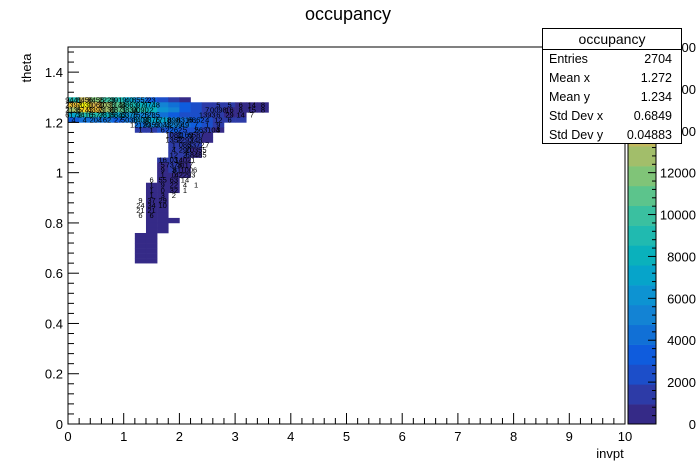 This screenshot has height=472, width=696. What do you see at coordinates (173, 165) in the screenshot?
I see `cell-label: 7378` at bounding box center [173, 165].